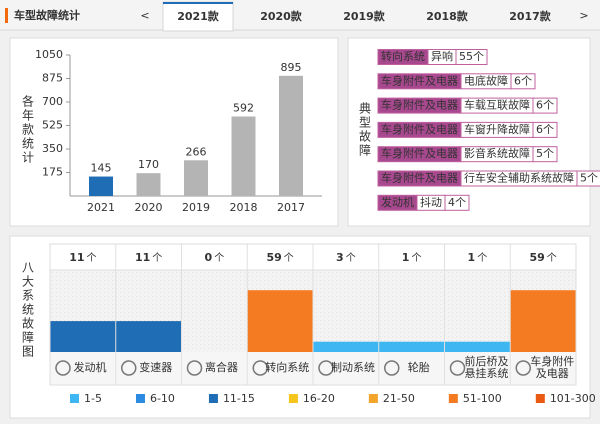 This screenshot has width=600, height=424. What do you see at coordinates (6, 15) in the screenshot?
I see `title-accent` at bounding box center [6, 15].